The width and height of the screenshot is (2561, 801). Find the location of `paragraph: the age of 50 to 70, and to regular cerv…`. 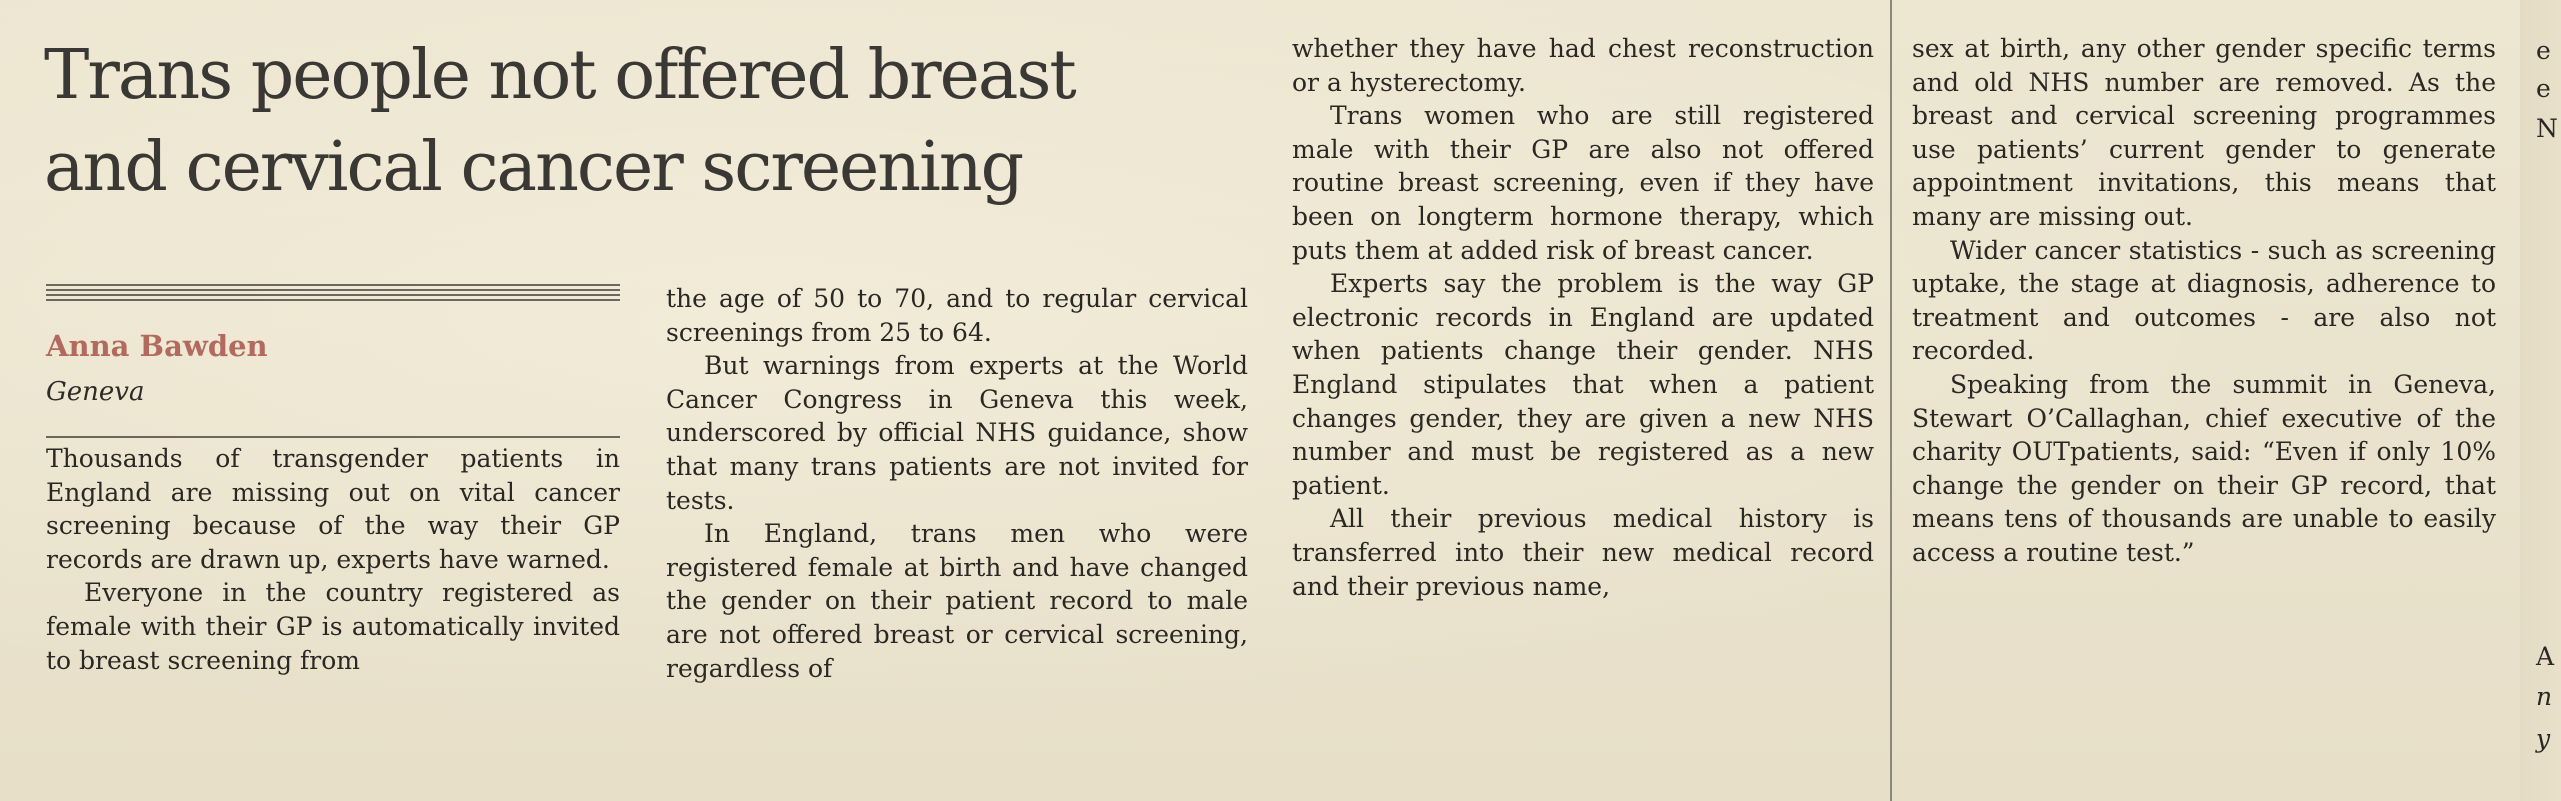

paragraph: the age of 50 to 70, and to regular cerv… is located at coordinates (957, 315).